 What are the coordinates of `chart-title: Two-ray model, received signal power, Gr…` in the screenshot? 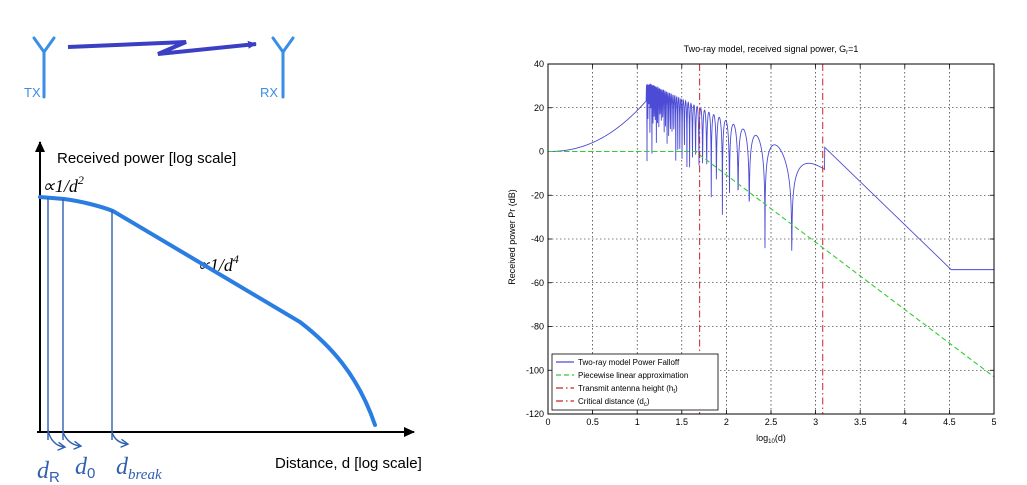 It's located at (771, 50).